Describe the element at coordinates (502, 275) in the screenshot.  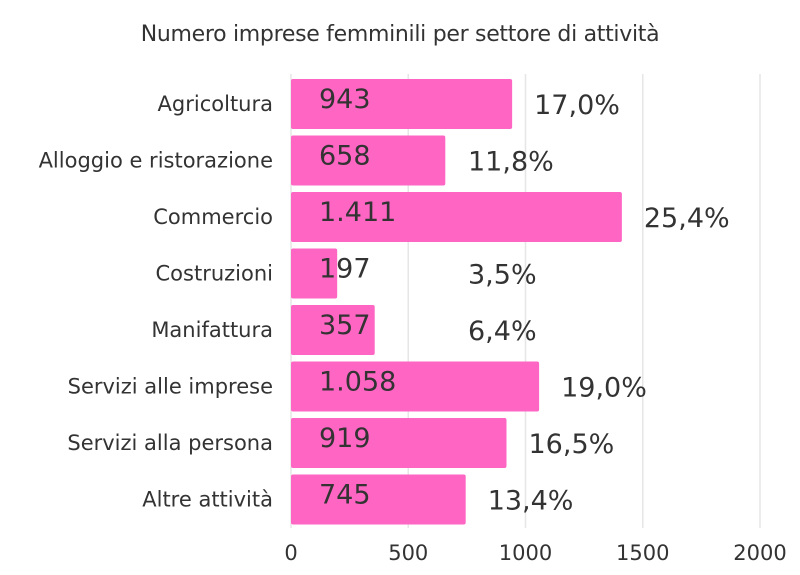
I see `percent-label: 3,5%` at that location.